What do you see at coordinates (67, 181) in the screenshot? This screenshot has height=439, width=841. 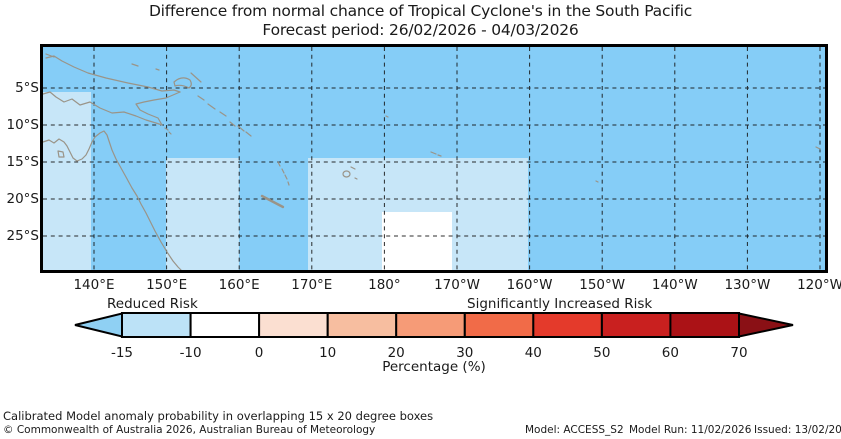 I see `reduced-box-west` at bounding box center [67, 181].